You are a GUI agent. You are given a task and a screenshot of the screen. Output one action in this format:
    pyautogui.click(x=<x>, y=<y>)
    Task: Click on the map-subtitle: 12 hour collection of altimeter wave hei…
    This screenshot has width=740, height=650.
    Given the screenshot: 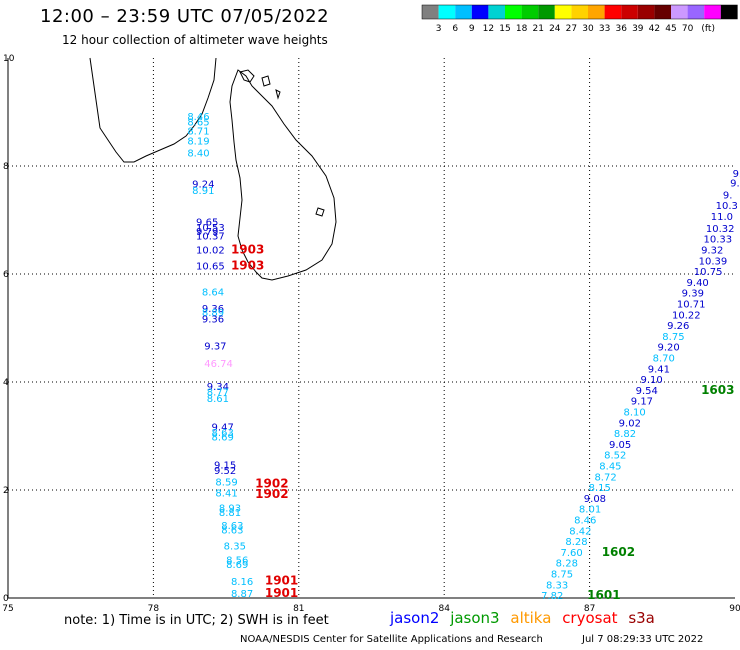 What is the action you would take?
    pyautogui.click(x=195, y=40)
    